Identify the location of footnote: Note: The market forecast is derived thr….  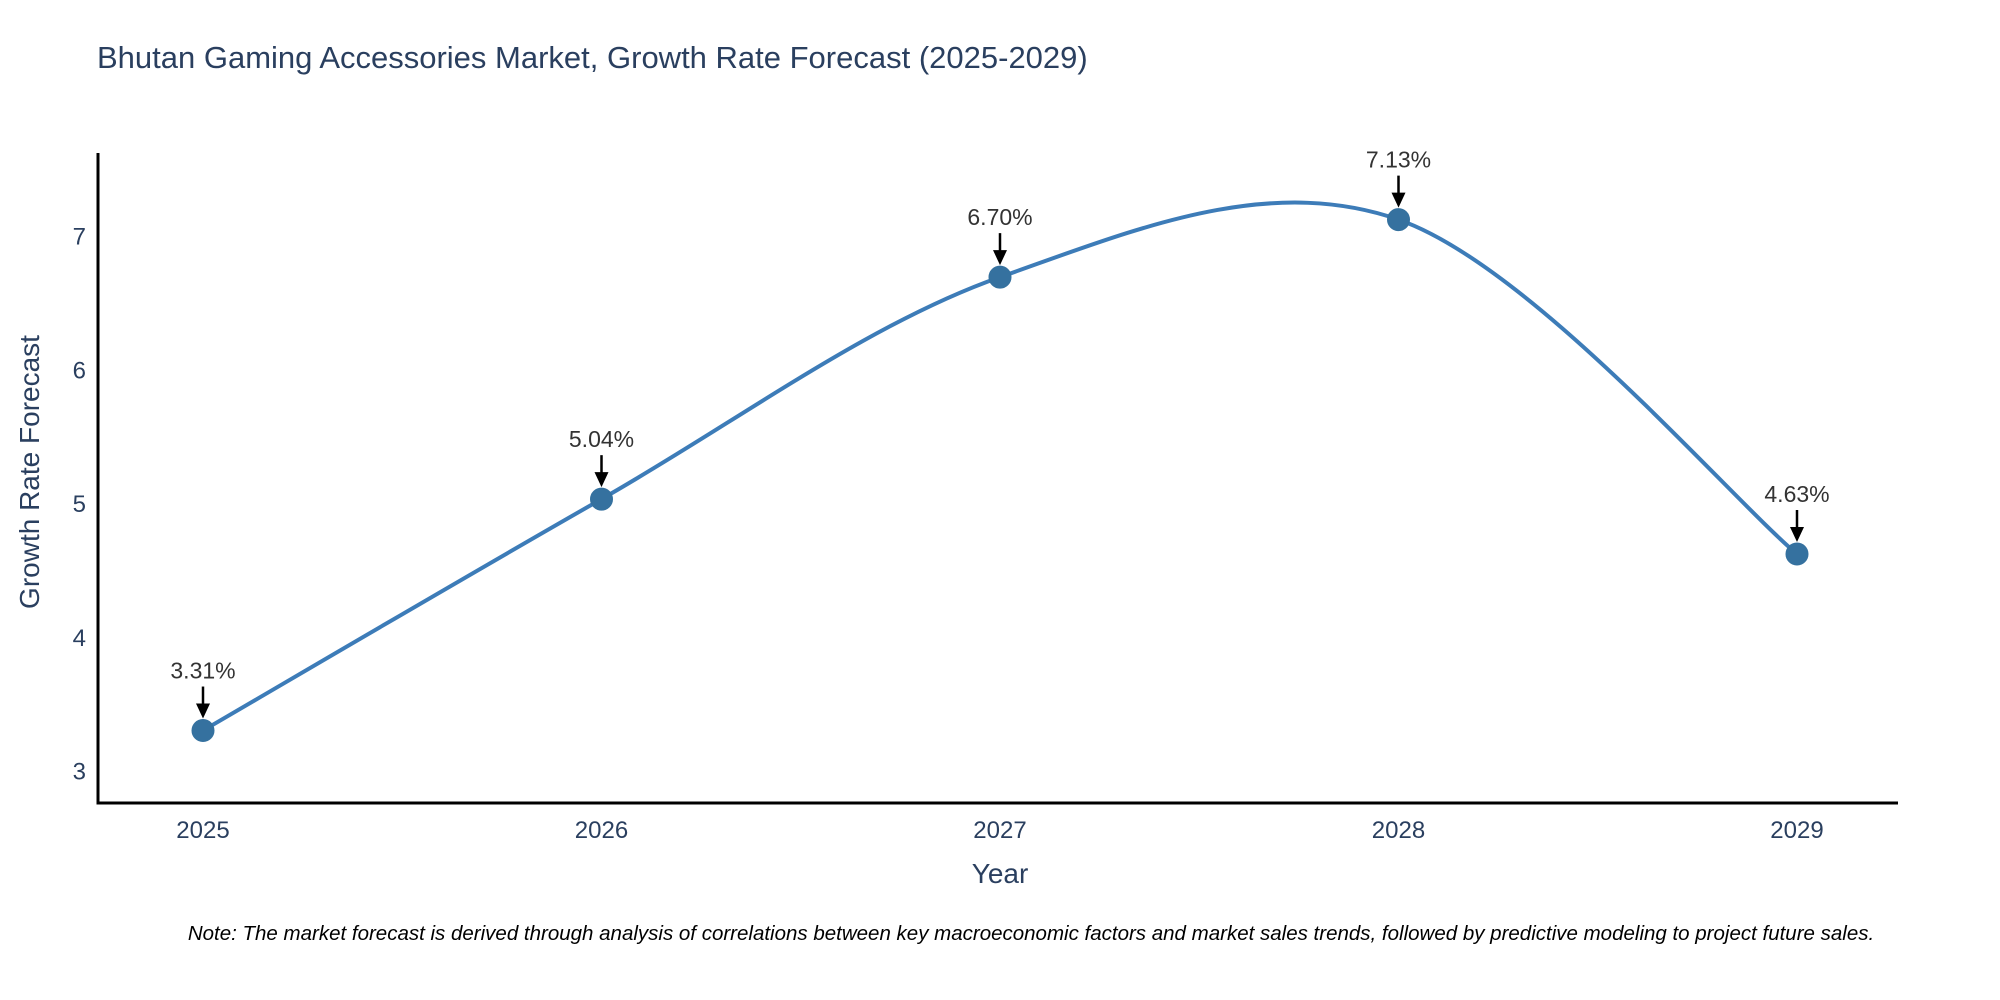
(1031, 933).